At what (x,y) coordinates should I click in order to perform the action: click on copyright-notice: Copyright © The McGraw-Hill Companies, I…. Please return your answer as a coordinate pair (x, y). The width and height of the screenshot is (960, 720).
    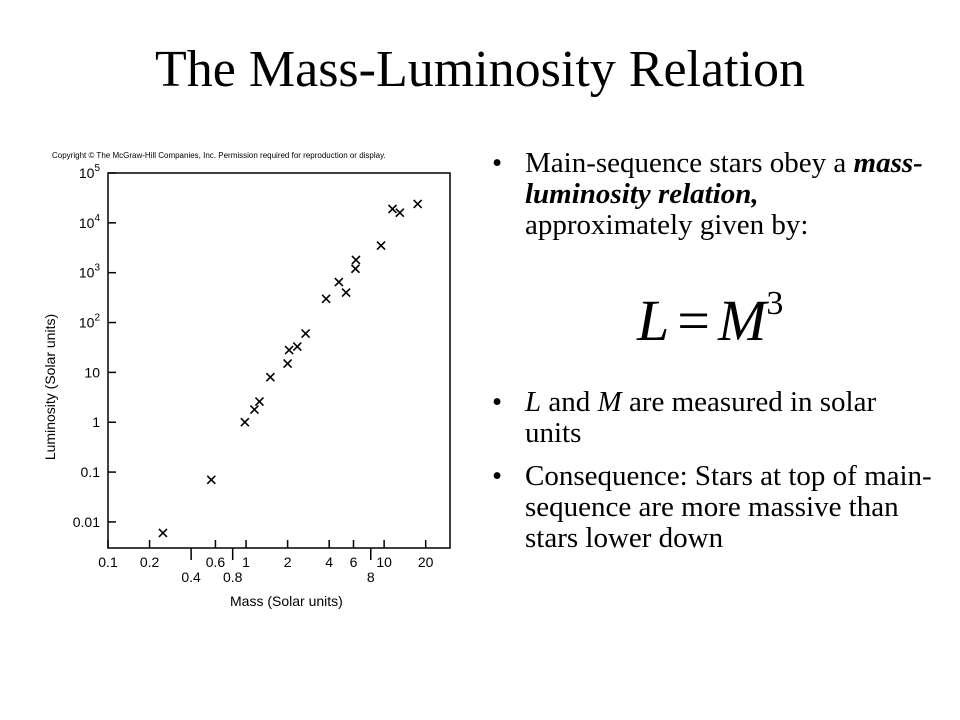
    Looking at the image, I should click on (219, 155).